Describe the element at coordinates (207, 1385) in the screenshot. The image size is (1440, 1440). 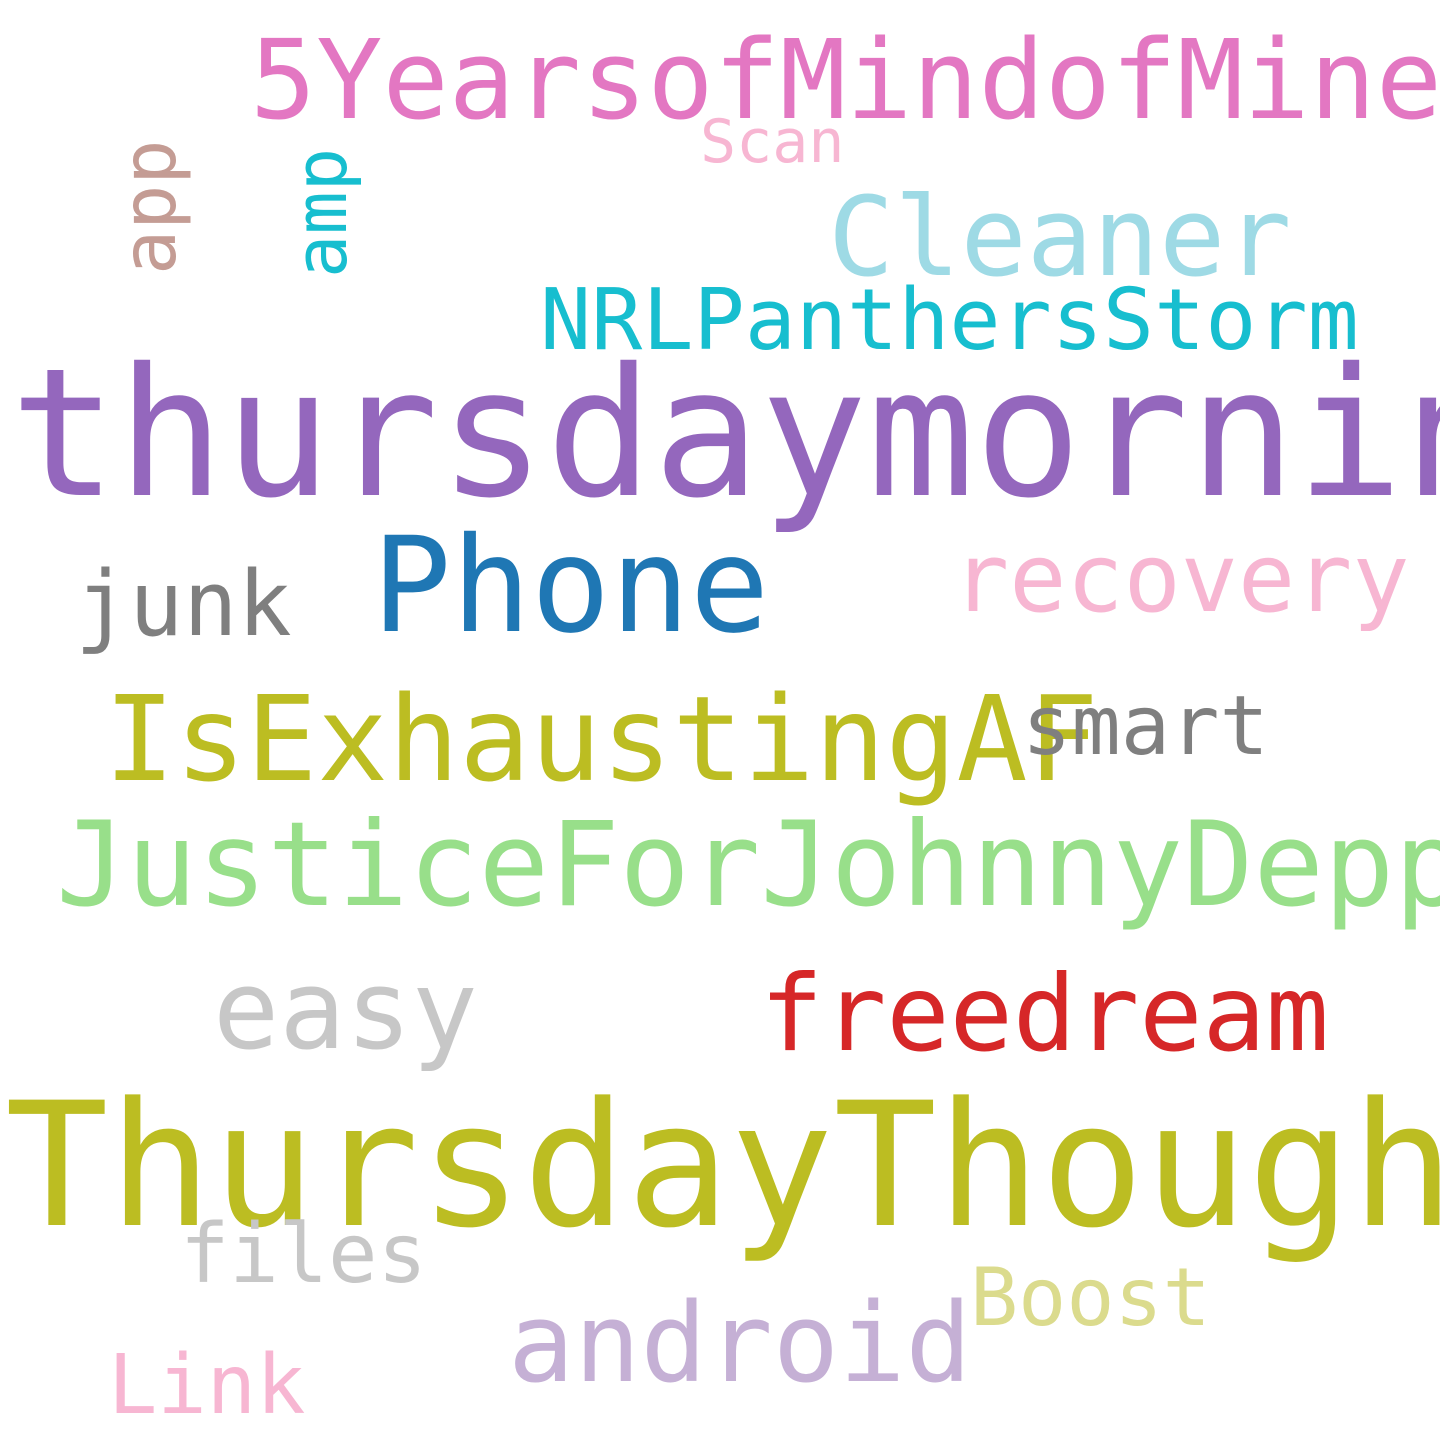
I see `word-link: Link` at that location.